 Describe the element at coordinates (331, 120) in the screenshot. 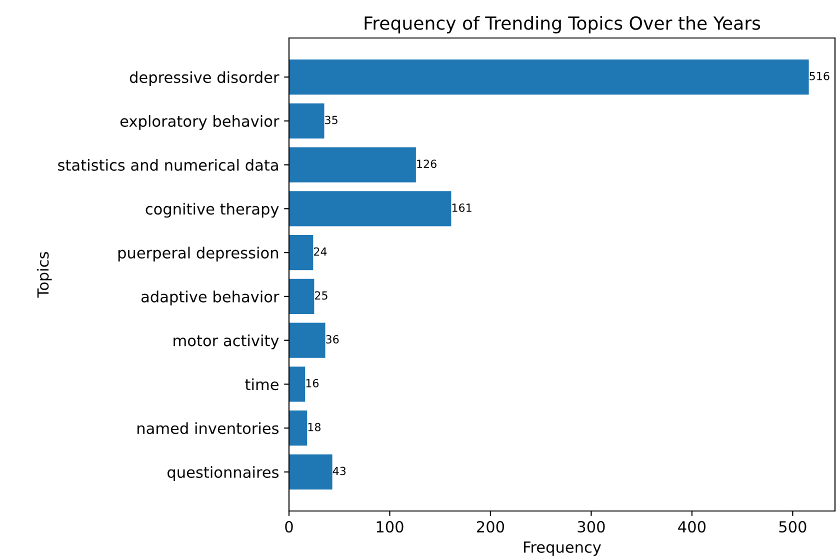

I see `data-label: 35` at that location.